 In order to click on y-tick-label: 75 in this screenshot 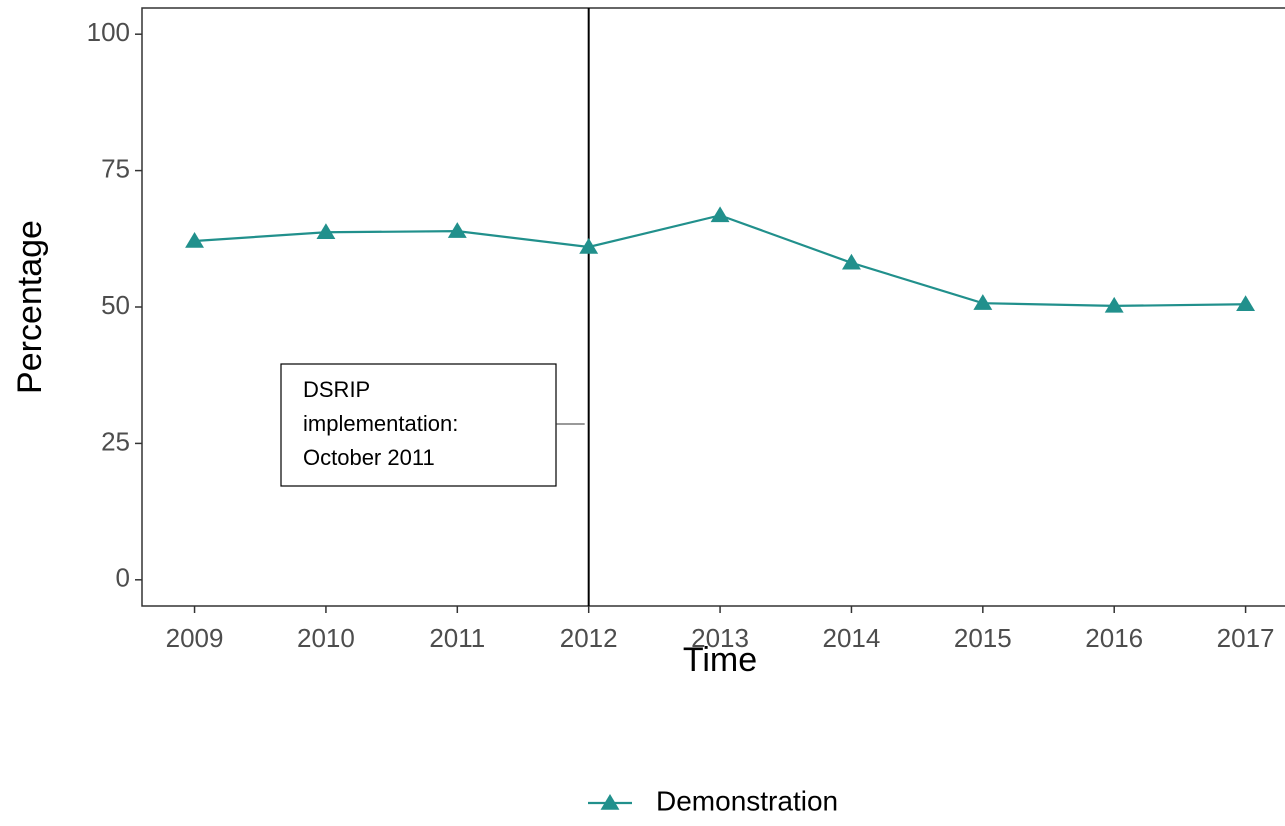, I will do `click(115, 168)`.